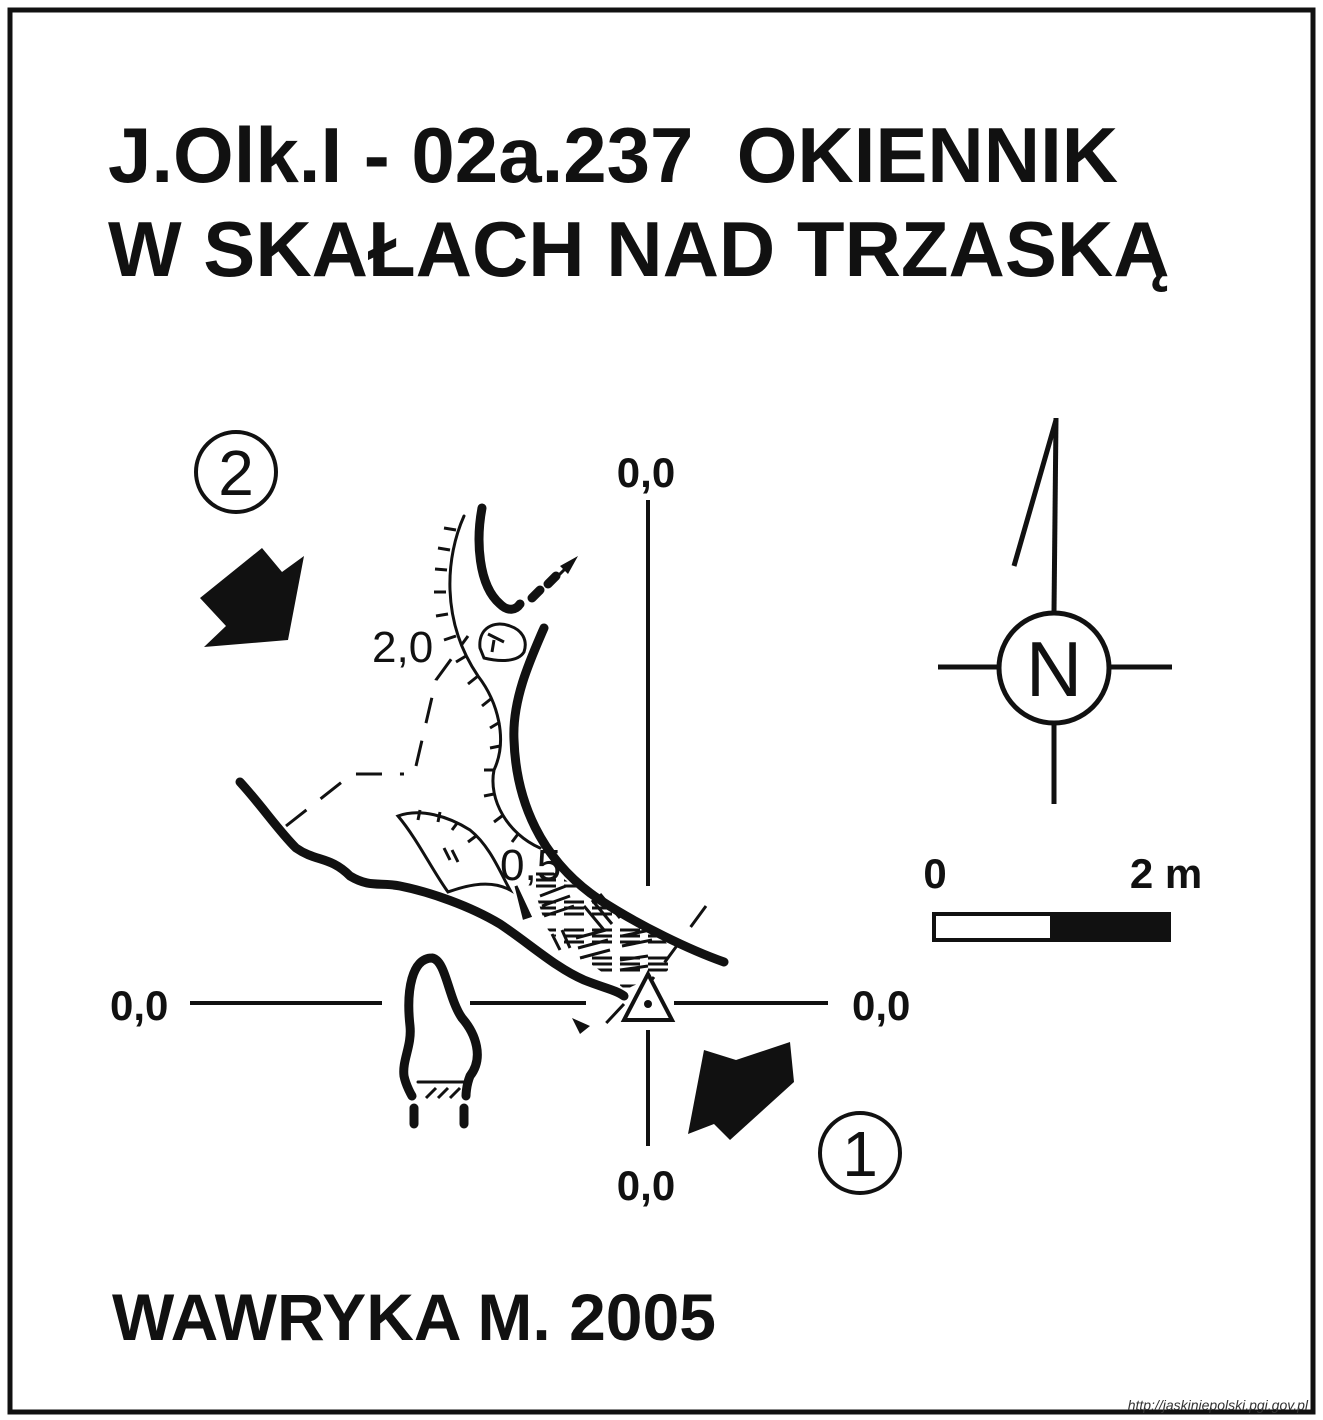 This screenshot has width=1323, height=1420. Describe the element at coordinates (139, 1005) in the screenshot. I see `section-label-left: 0,0` at that location.